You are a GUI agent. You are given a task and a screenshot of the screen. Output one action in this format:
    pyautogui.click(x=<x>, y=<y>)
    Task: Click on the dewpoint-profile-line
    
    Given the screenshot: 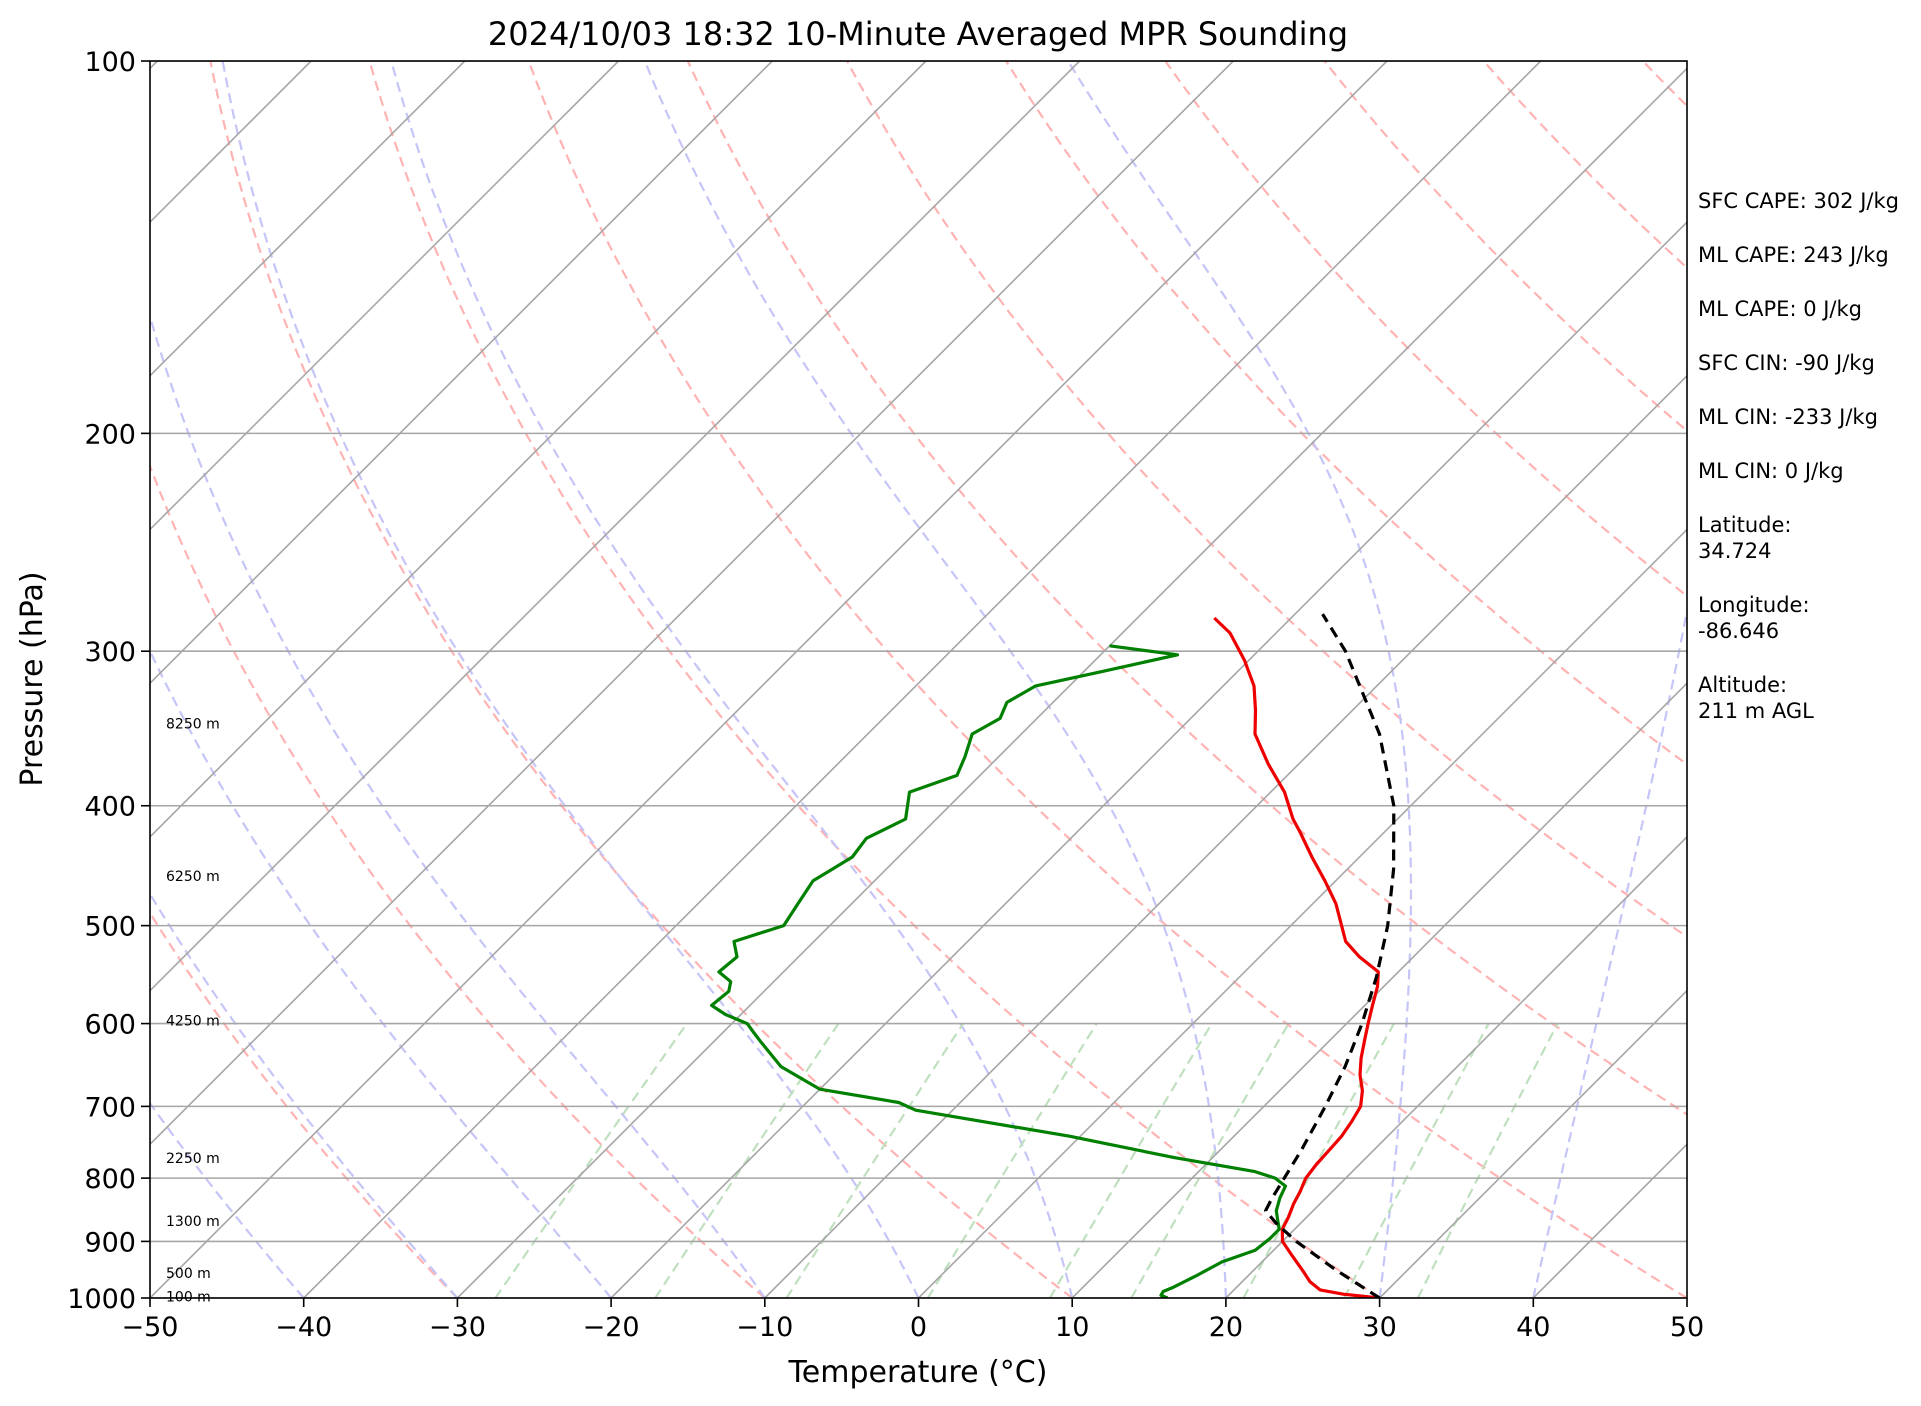 What is the action you would take?
    pyautogui.click(x=999, y=971)
    